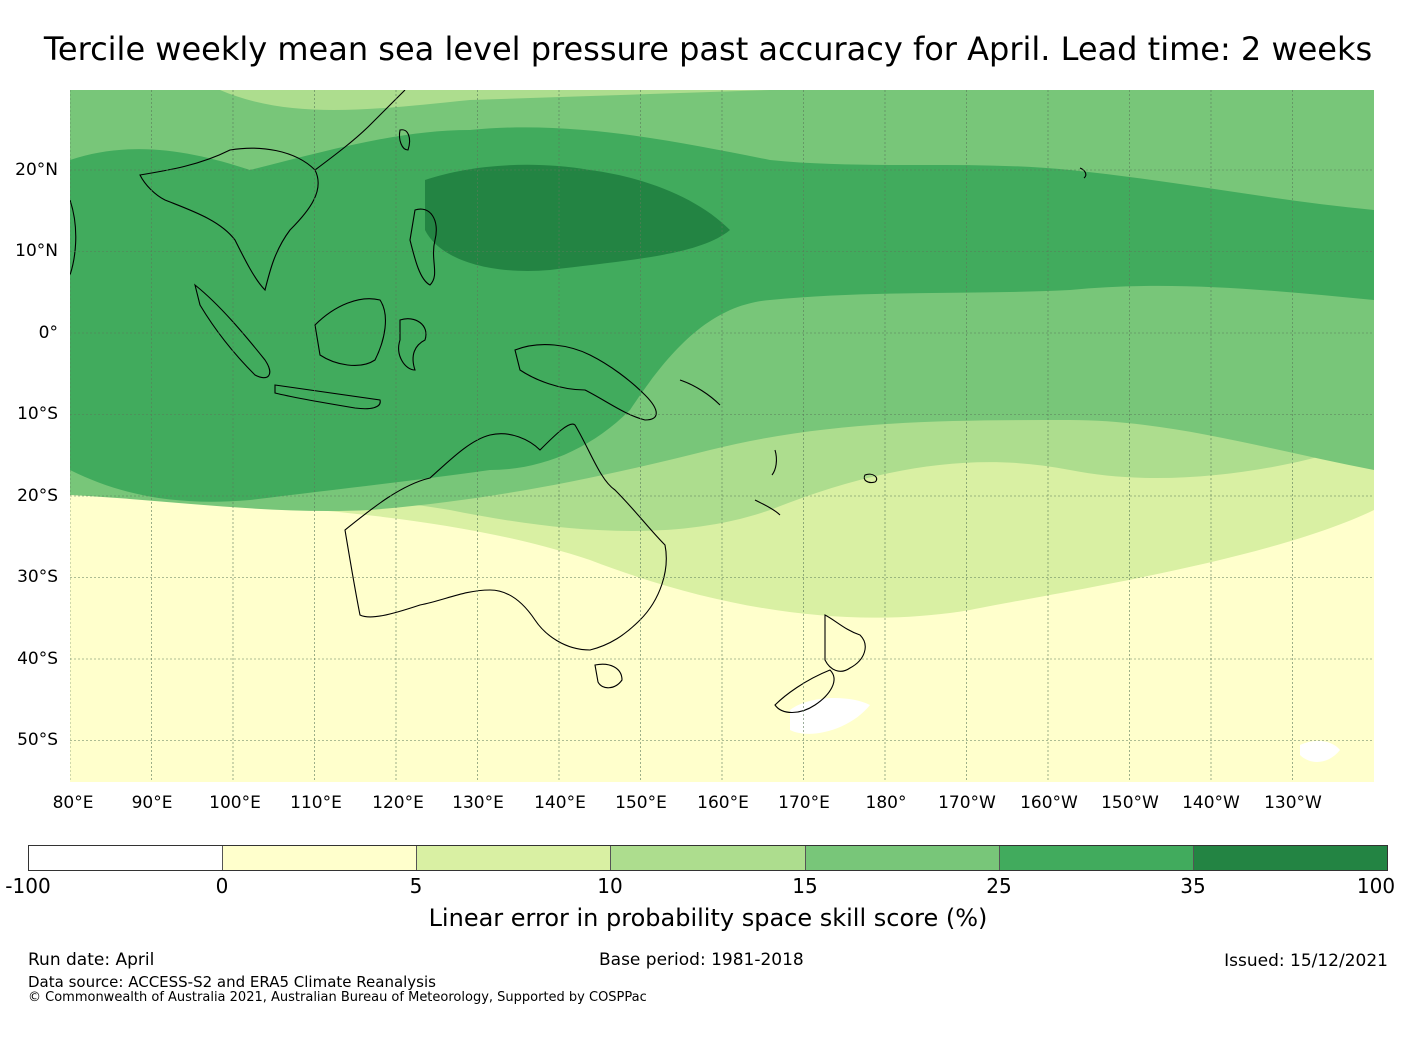 The height and width of the screenshot is (1050, 1416). What do you see at coordinates (229, 219) in the screenshot?
I see `indochina-coastline` at bounding box center [229, 219].